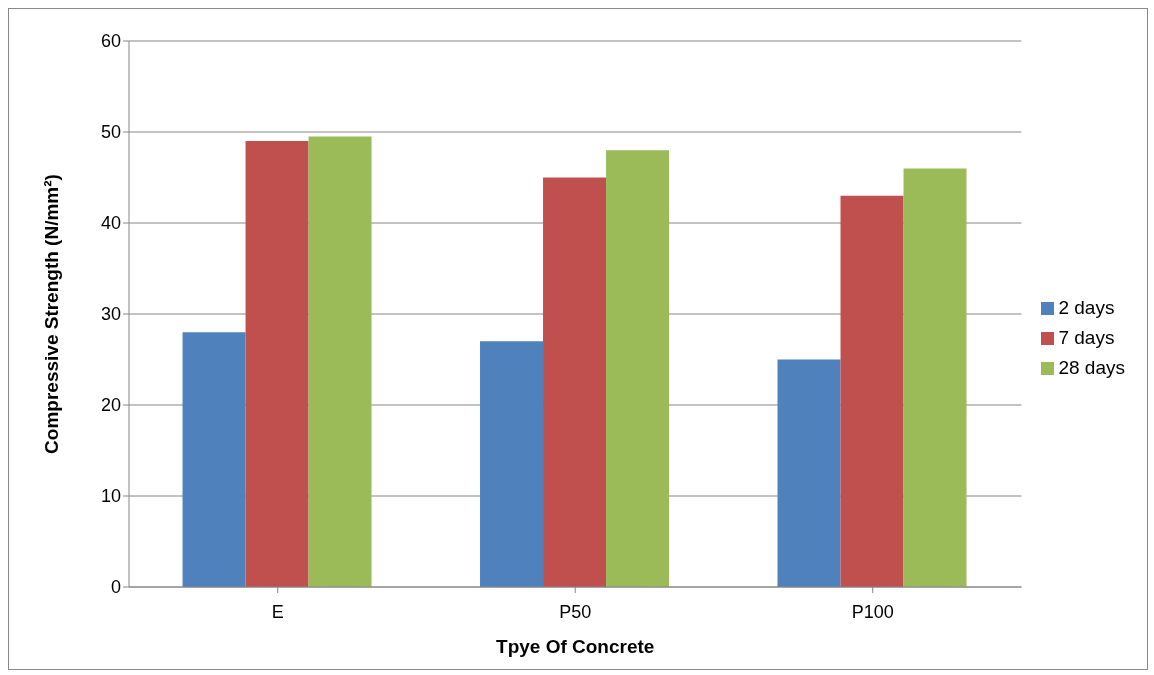 The height and width of the screenshot is (675, 1154). Describe the element at coordinates (575, 611) in the screenshot. I see `x-tick-label: P50` at that location.